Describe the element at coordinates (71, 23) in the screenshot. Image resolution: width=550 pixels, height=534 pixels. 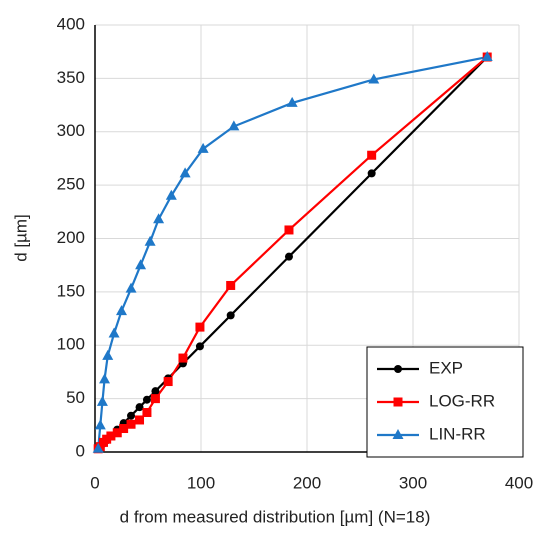
I see `y-tick-label: 400` at that location.